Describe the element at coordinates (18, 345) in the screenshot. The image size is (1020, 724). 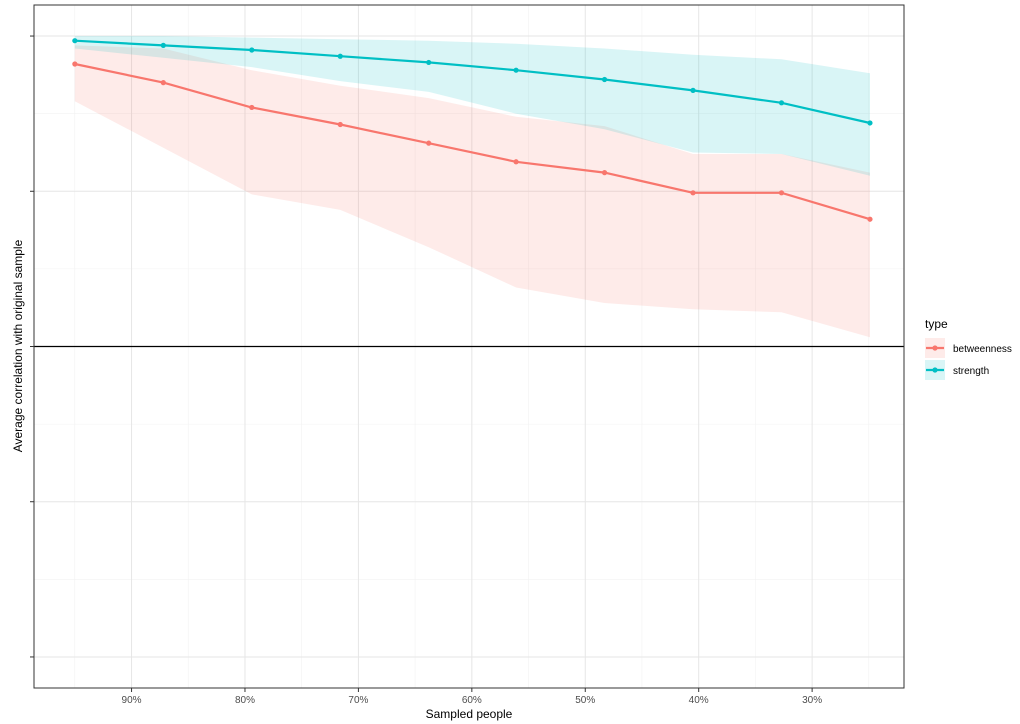
I see `y-axis-title: Average correlation with original sample` at that location.